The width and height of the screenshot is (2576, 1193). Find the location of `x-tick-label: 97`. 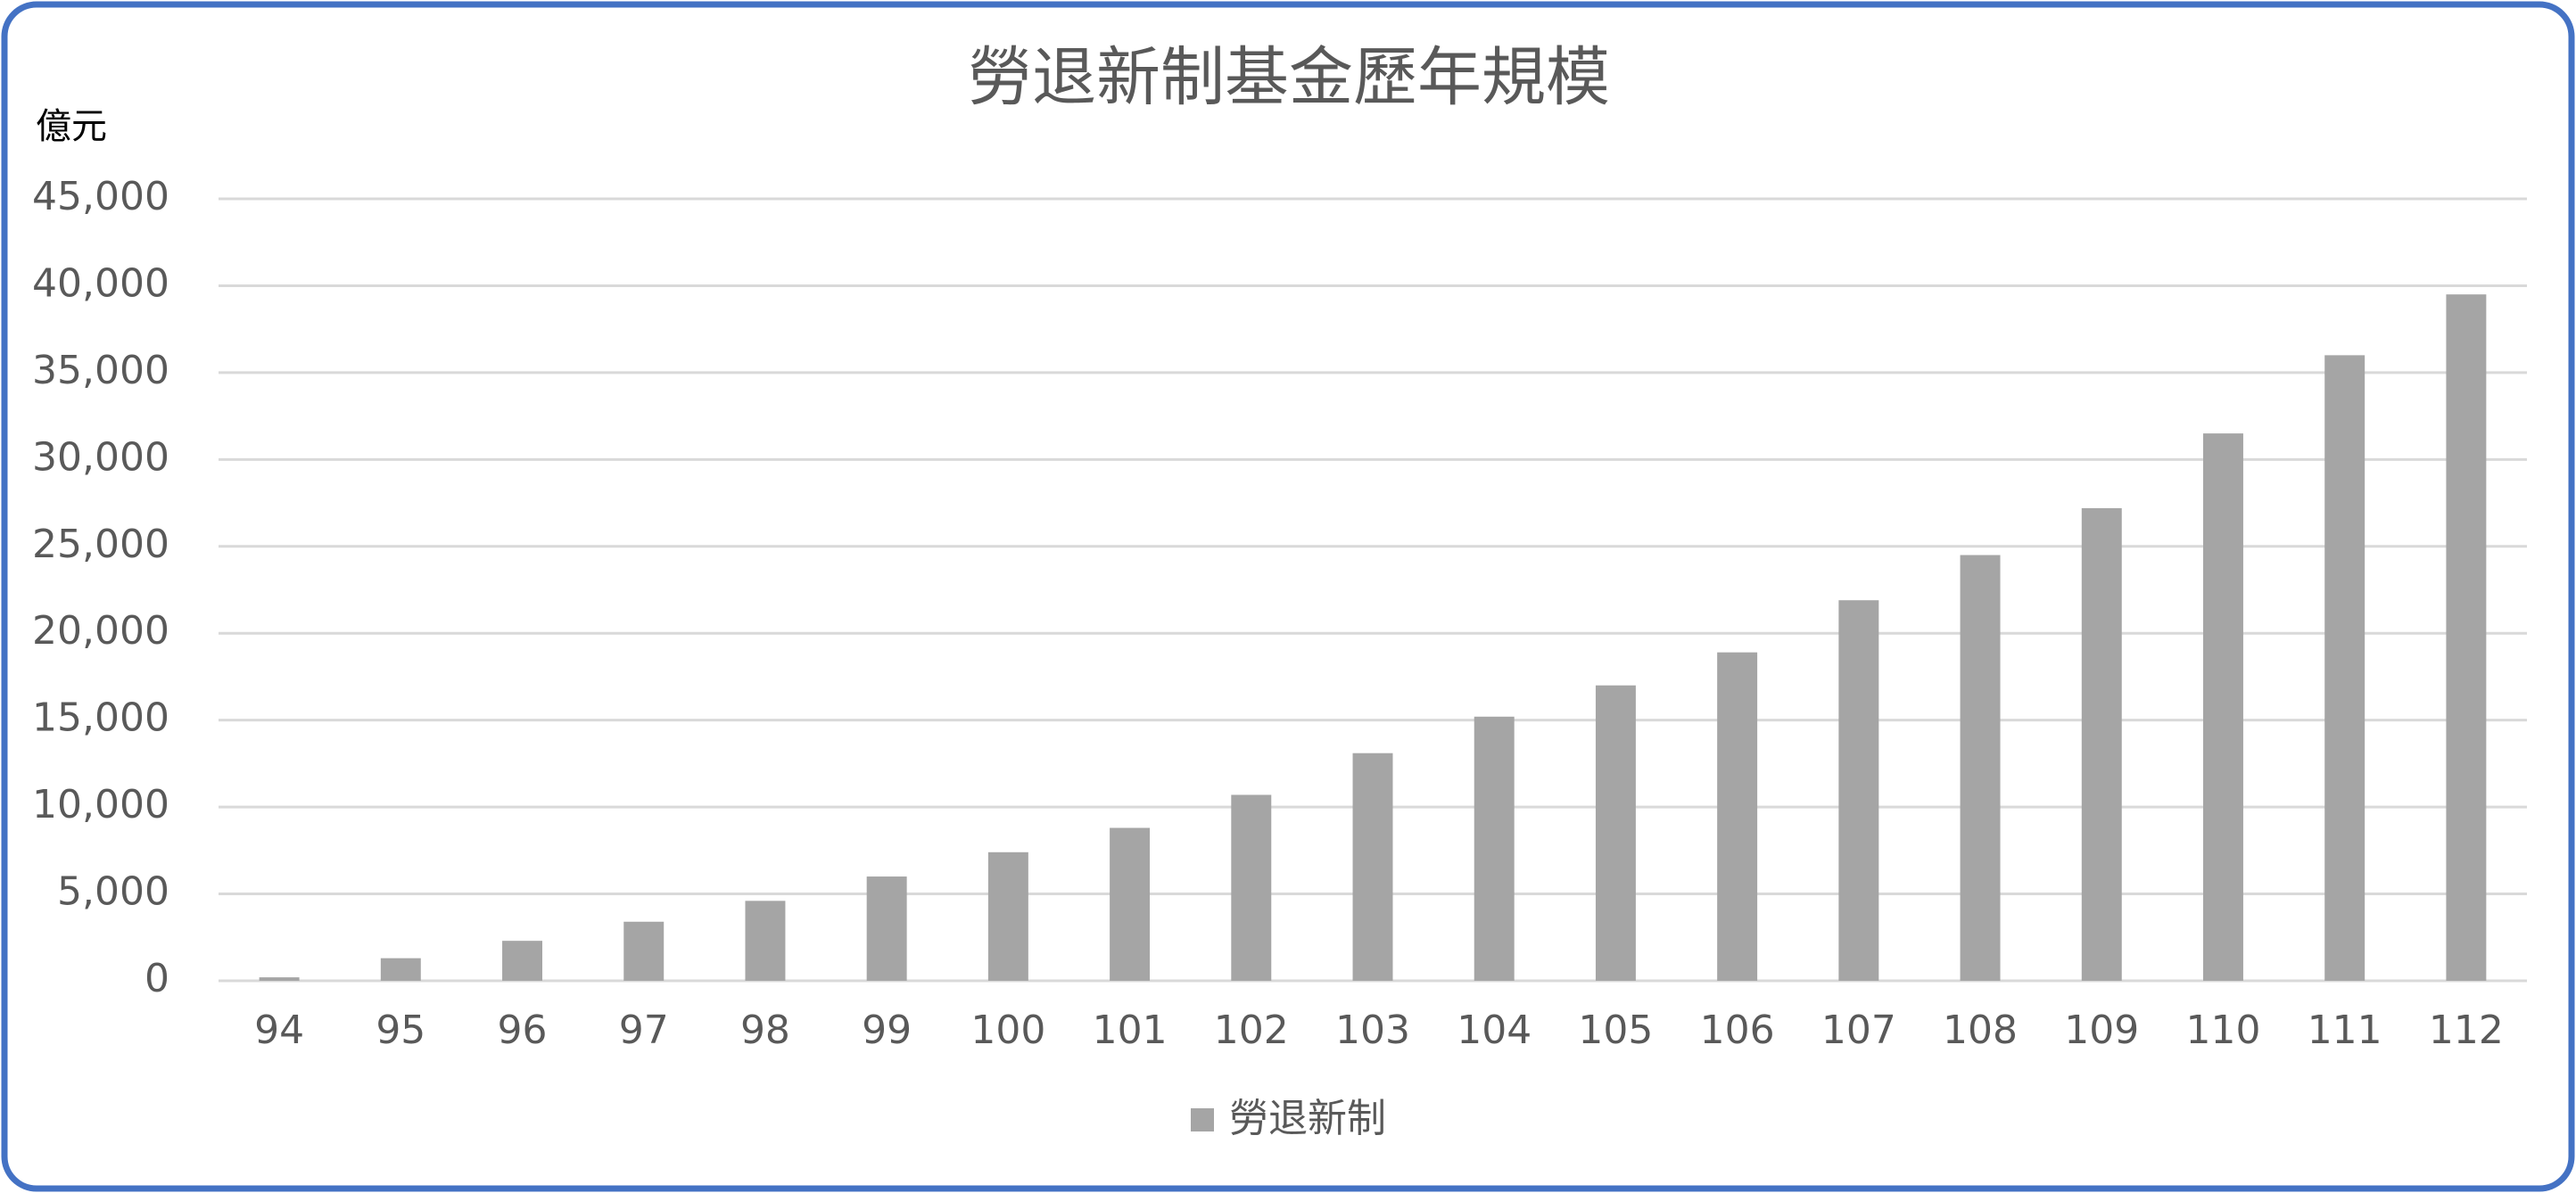

x-tick-label: 97 is located at coordinates (644, 1030).